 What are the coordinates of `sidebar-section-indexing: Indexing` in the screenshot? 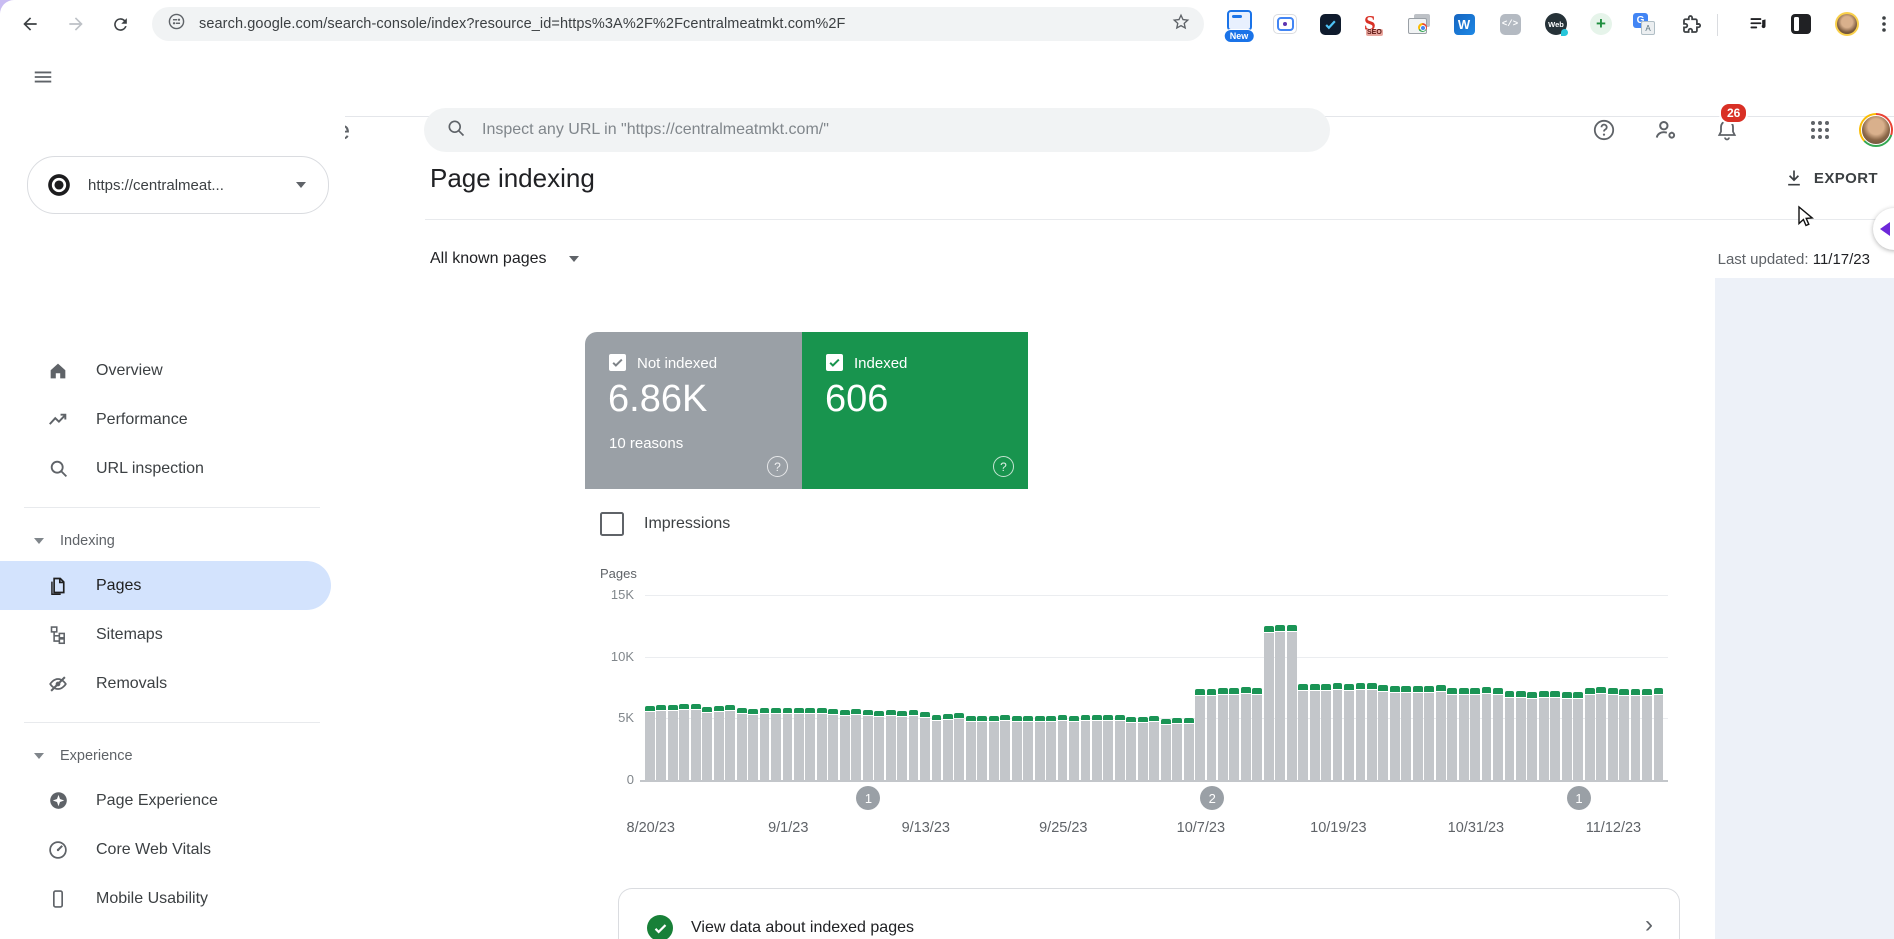 It's located at (172, 541).